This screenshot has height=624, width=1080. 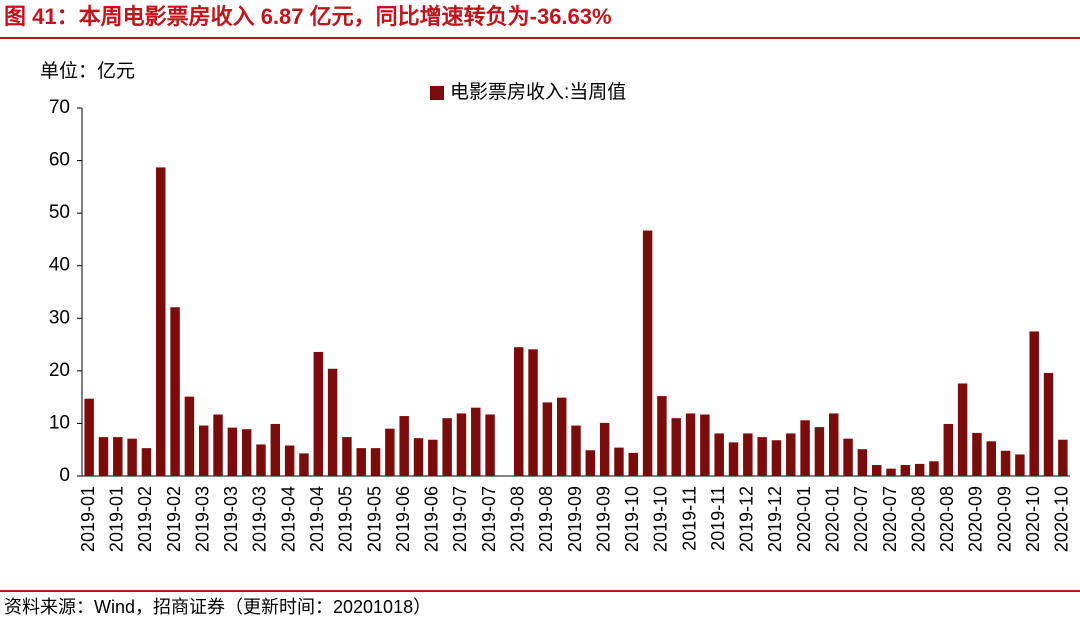 What do you see at coordinates (861, 519) in the screenshot?
I see `x-tick-label: 2020-07` at bounding box center [861, 519].